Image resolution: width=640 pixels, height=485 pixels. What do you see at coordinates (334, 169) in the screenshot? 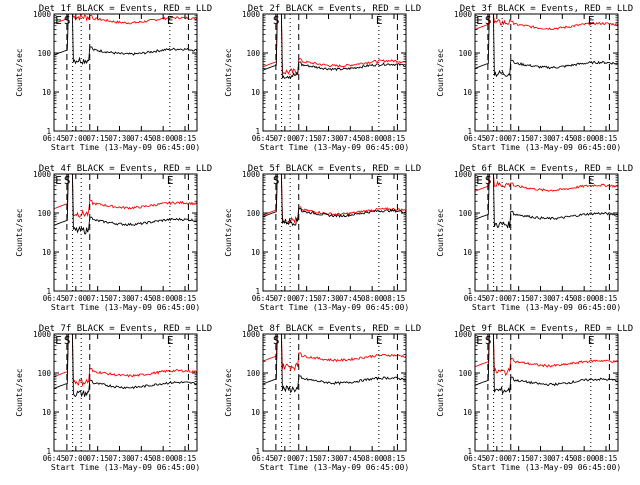
I see `panel-title: Det 5f BLACK = Events, RED = LLD` at bounding box center [334, 169].